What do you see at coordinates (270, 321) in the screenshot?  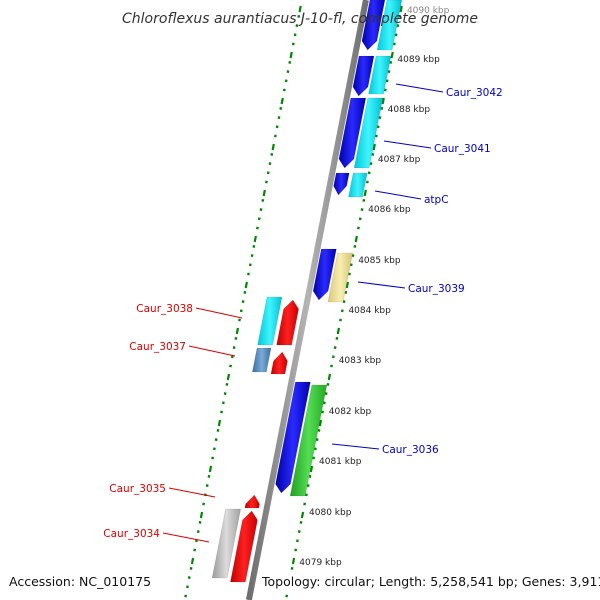 I see `gene-caur3038-cyan` at bounding box center [270, 321].